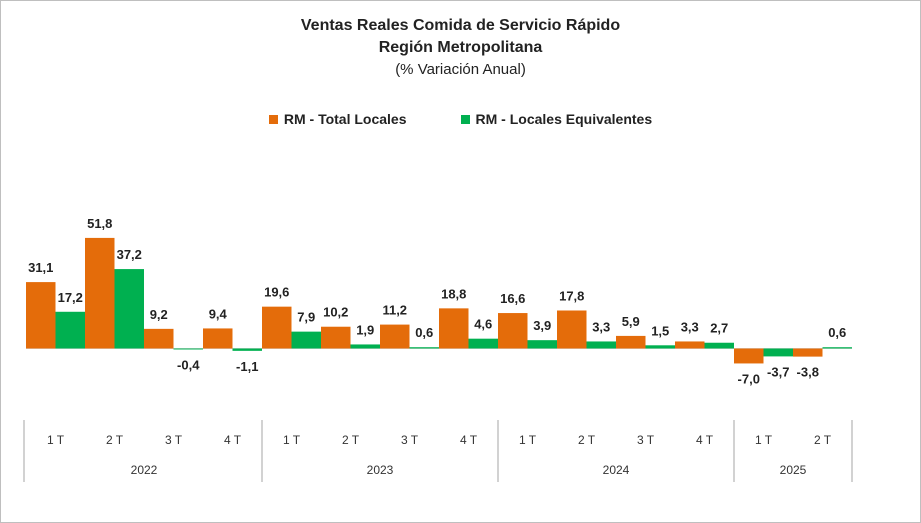 This screenshot has width=921, height=523. I want to click on data-label: 9,4, so click(218, 313).